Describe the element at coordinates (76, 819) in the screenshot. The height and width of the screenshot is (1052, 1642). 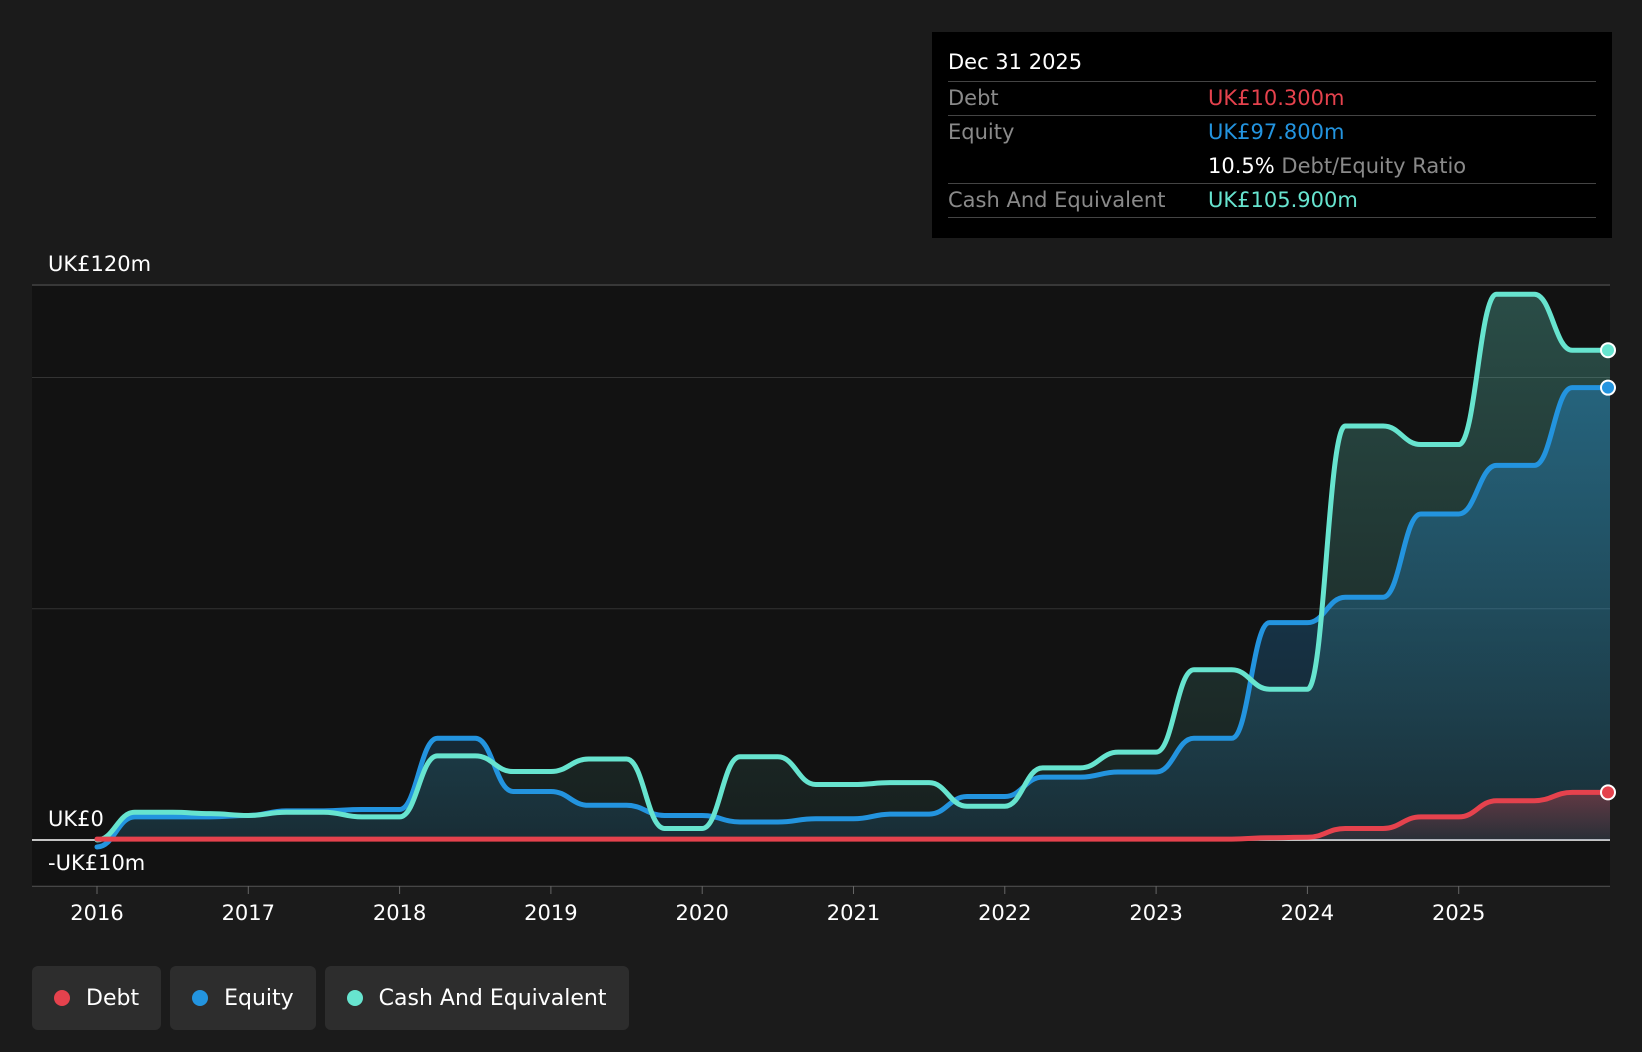
I see `y-tick-label: UK£0` at that location.